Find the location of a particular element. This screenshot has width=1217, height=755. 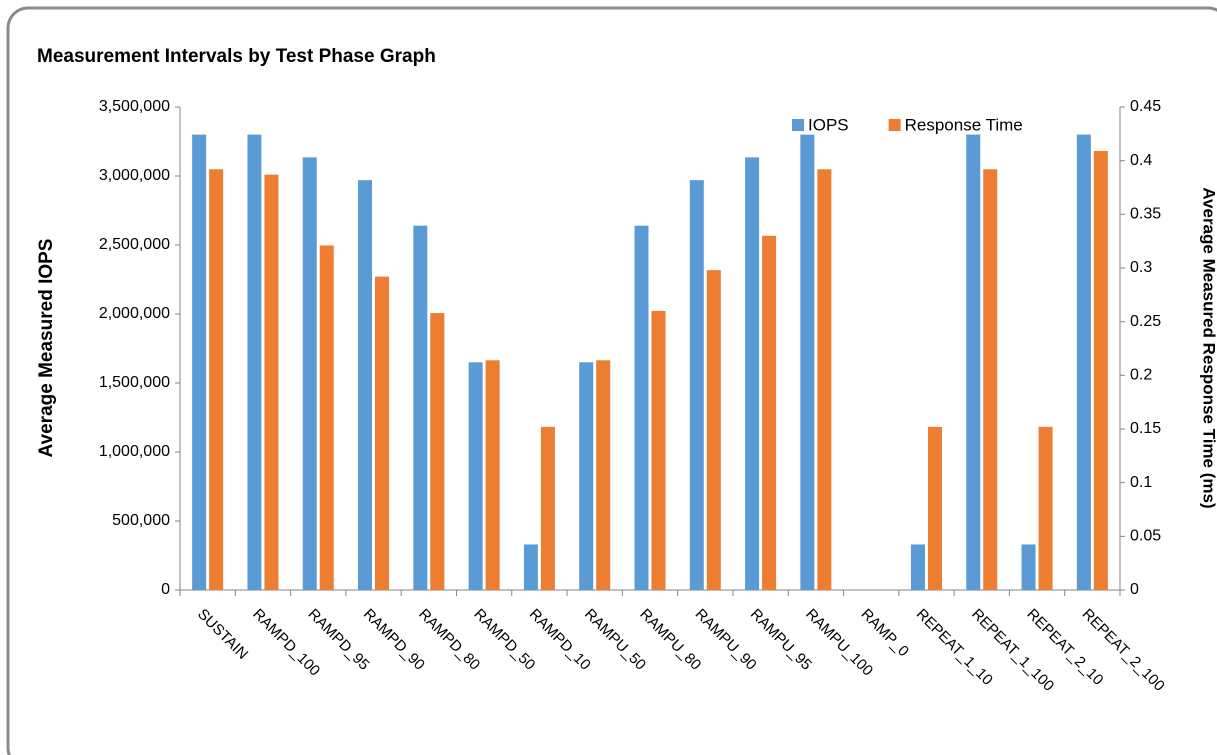

y-tick-label: 3,000,000 is located at coordinates (134, 175).